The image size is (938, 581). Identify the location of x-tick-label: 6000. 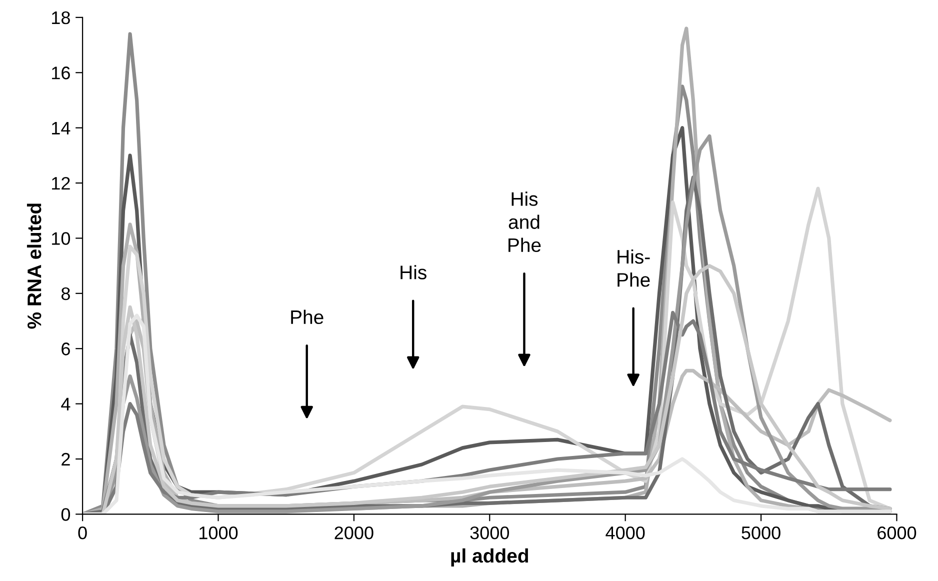
(897, 533).